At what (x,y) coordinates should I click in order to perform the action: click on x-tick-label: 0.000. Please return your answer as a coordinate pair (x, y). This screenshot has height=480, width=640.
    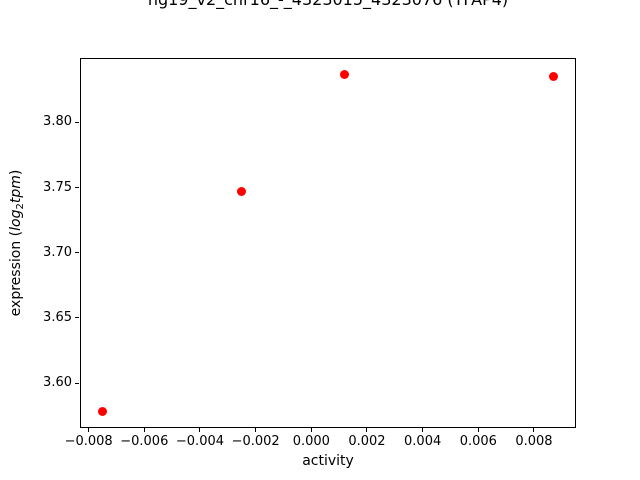
    Looking at the image, I should click on (311, 441).